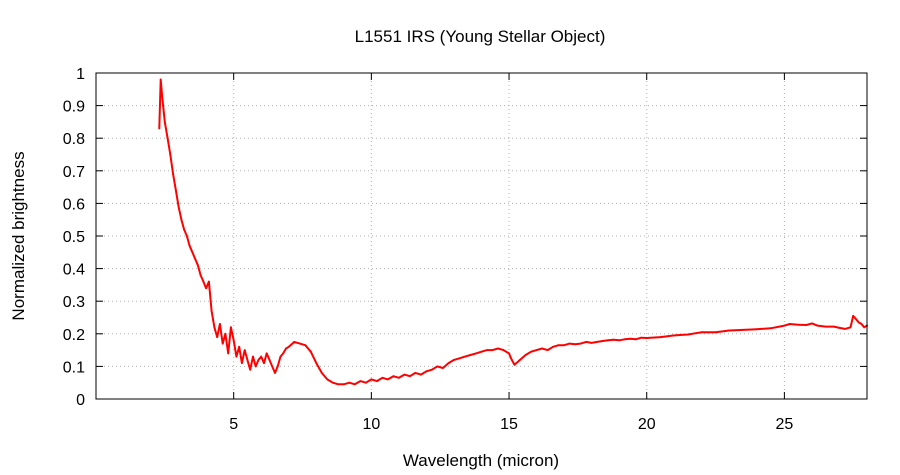 The height and width of the screenshot is (475, 900). Describe the element at coordinates (481, 460) in the screenshot. I see `x-axis-label: Wavelength (micron)` at that location.